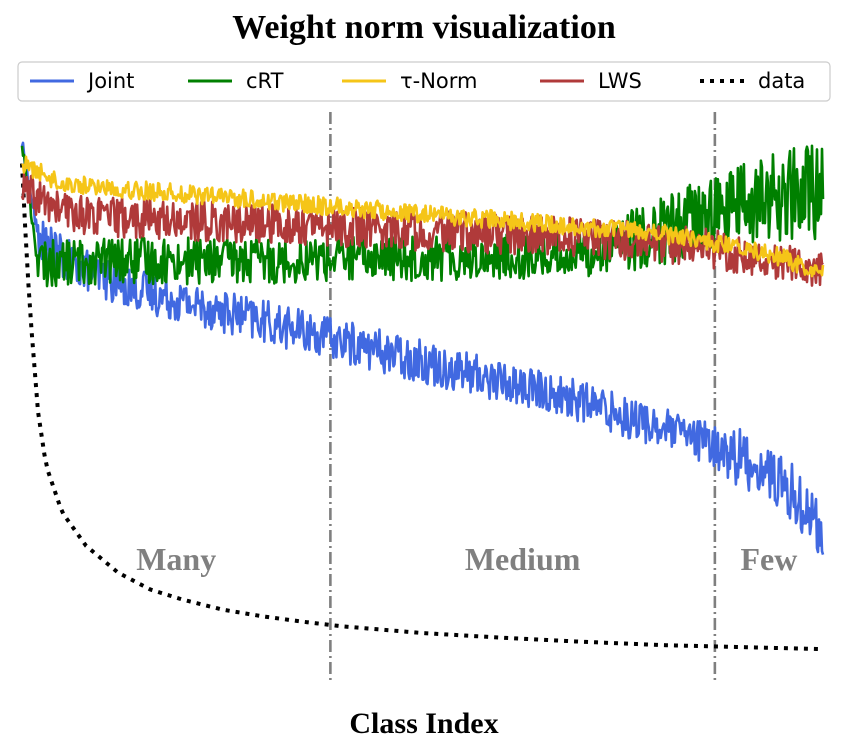 The height and width of the screenshot is (748, 860). I want to click on region-label-few: Few, so click(769, 559).